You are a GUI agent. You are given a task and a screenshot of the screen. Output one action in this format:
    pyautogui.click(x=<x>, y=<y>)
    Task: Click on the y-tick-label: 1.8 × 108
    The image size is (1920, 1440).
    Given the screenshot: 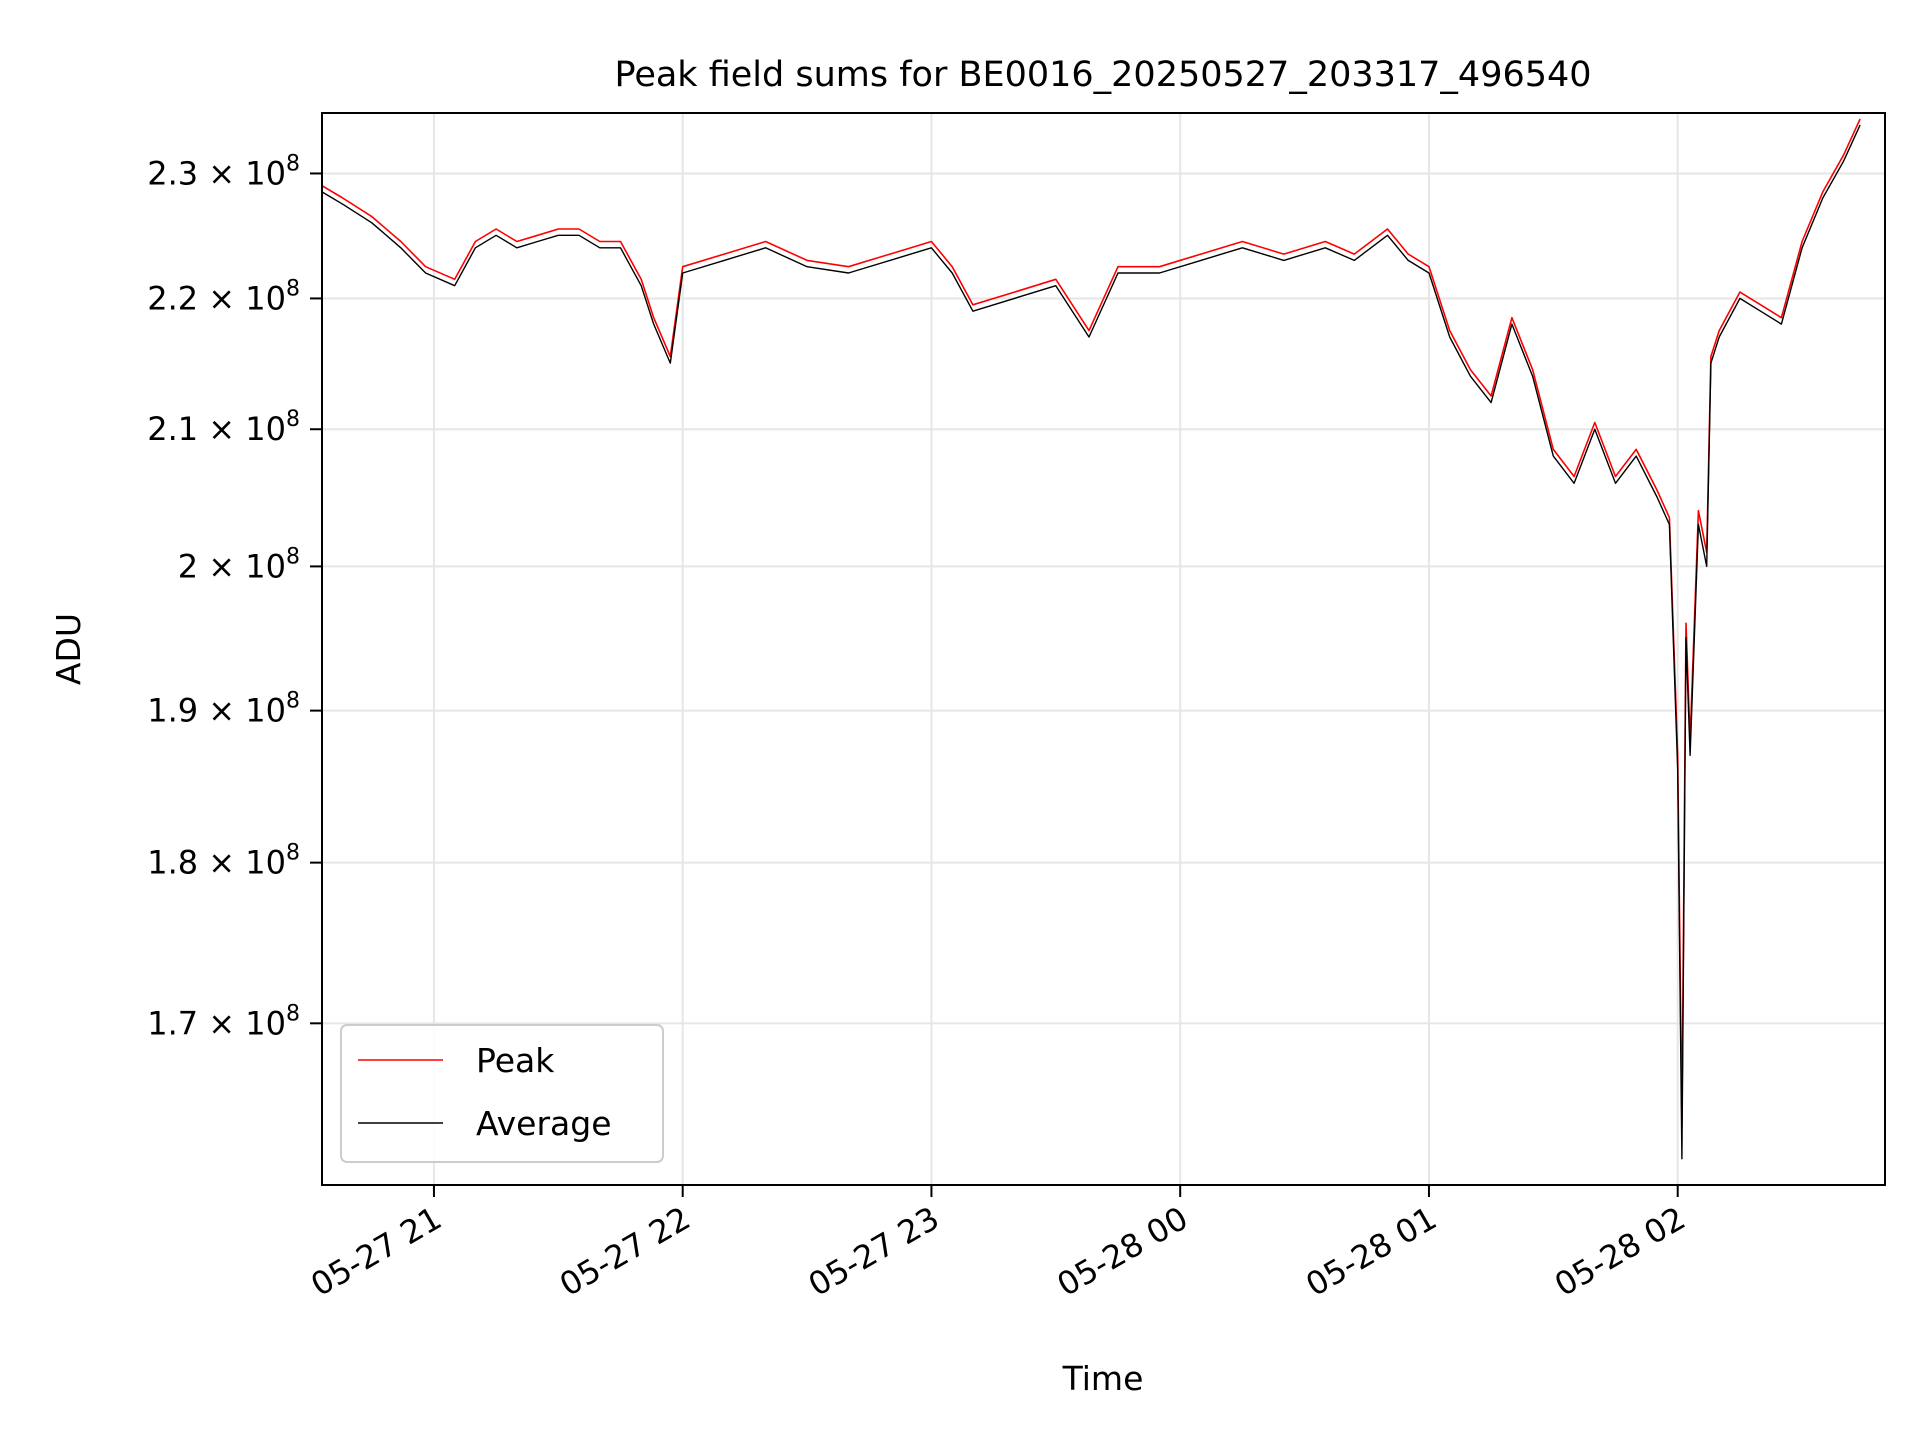 What is the action you would take?
    pyautogui.click(x=223, y=861)
    